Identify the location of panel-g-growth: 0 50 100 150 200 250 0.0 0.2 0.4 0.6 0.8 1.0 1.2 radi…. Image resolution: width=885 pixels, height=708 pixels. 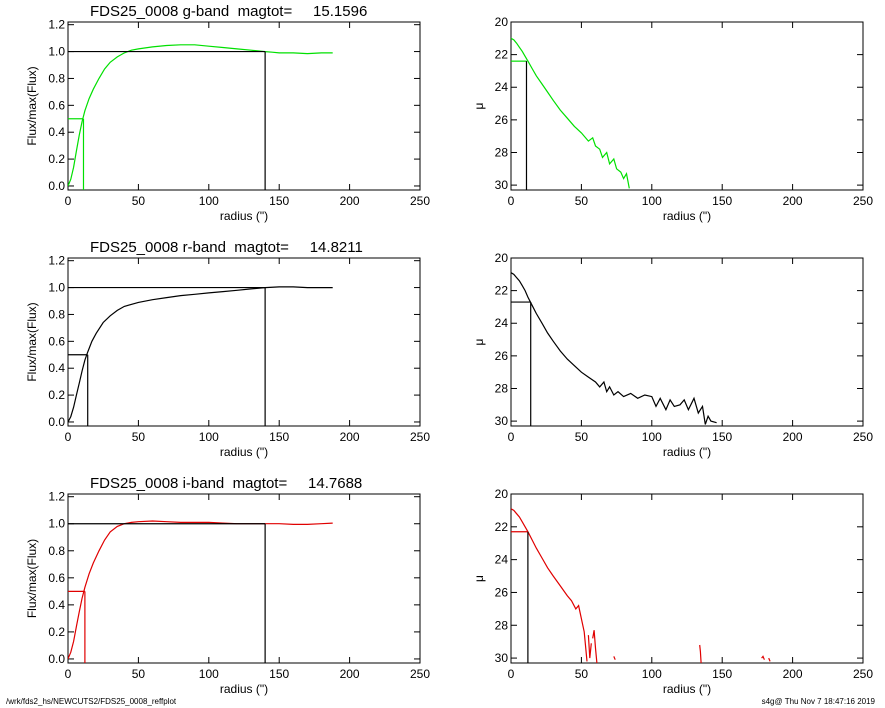
(227, 113).